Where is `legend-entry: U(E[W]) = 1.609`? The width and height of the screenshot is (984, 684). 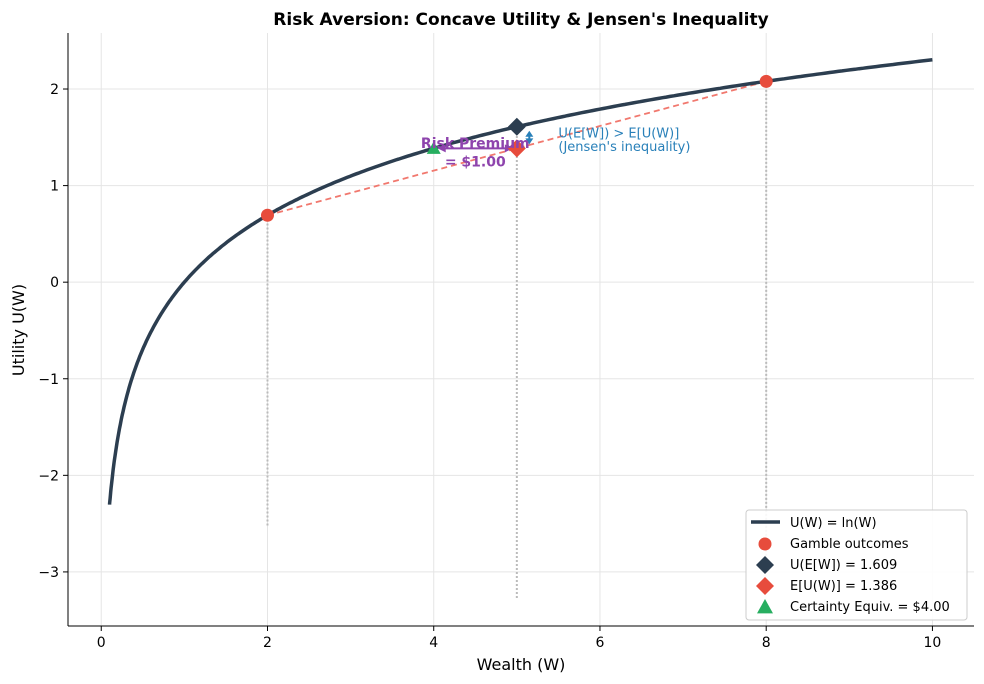 legend-entry: U(E[W]) = 1.609 is located at coordinates (843, 565).